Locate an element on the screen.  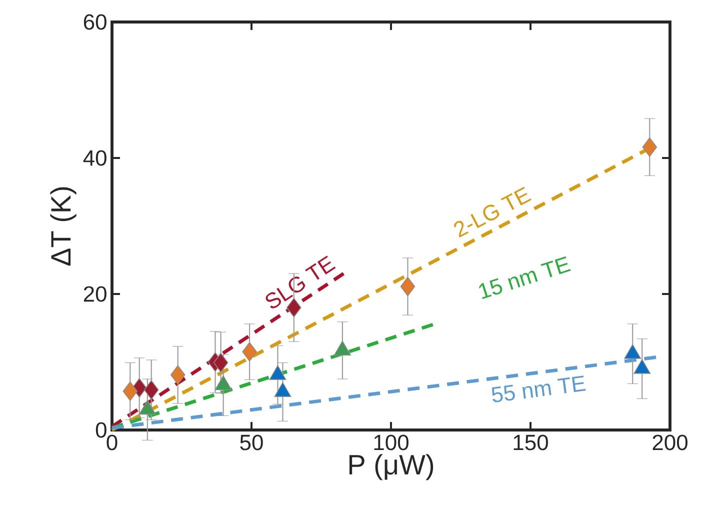
y-tick-label: 40 is located at coordinates (94, 158).